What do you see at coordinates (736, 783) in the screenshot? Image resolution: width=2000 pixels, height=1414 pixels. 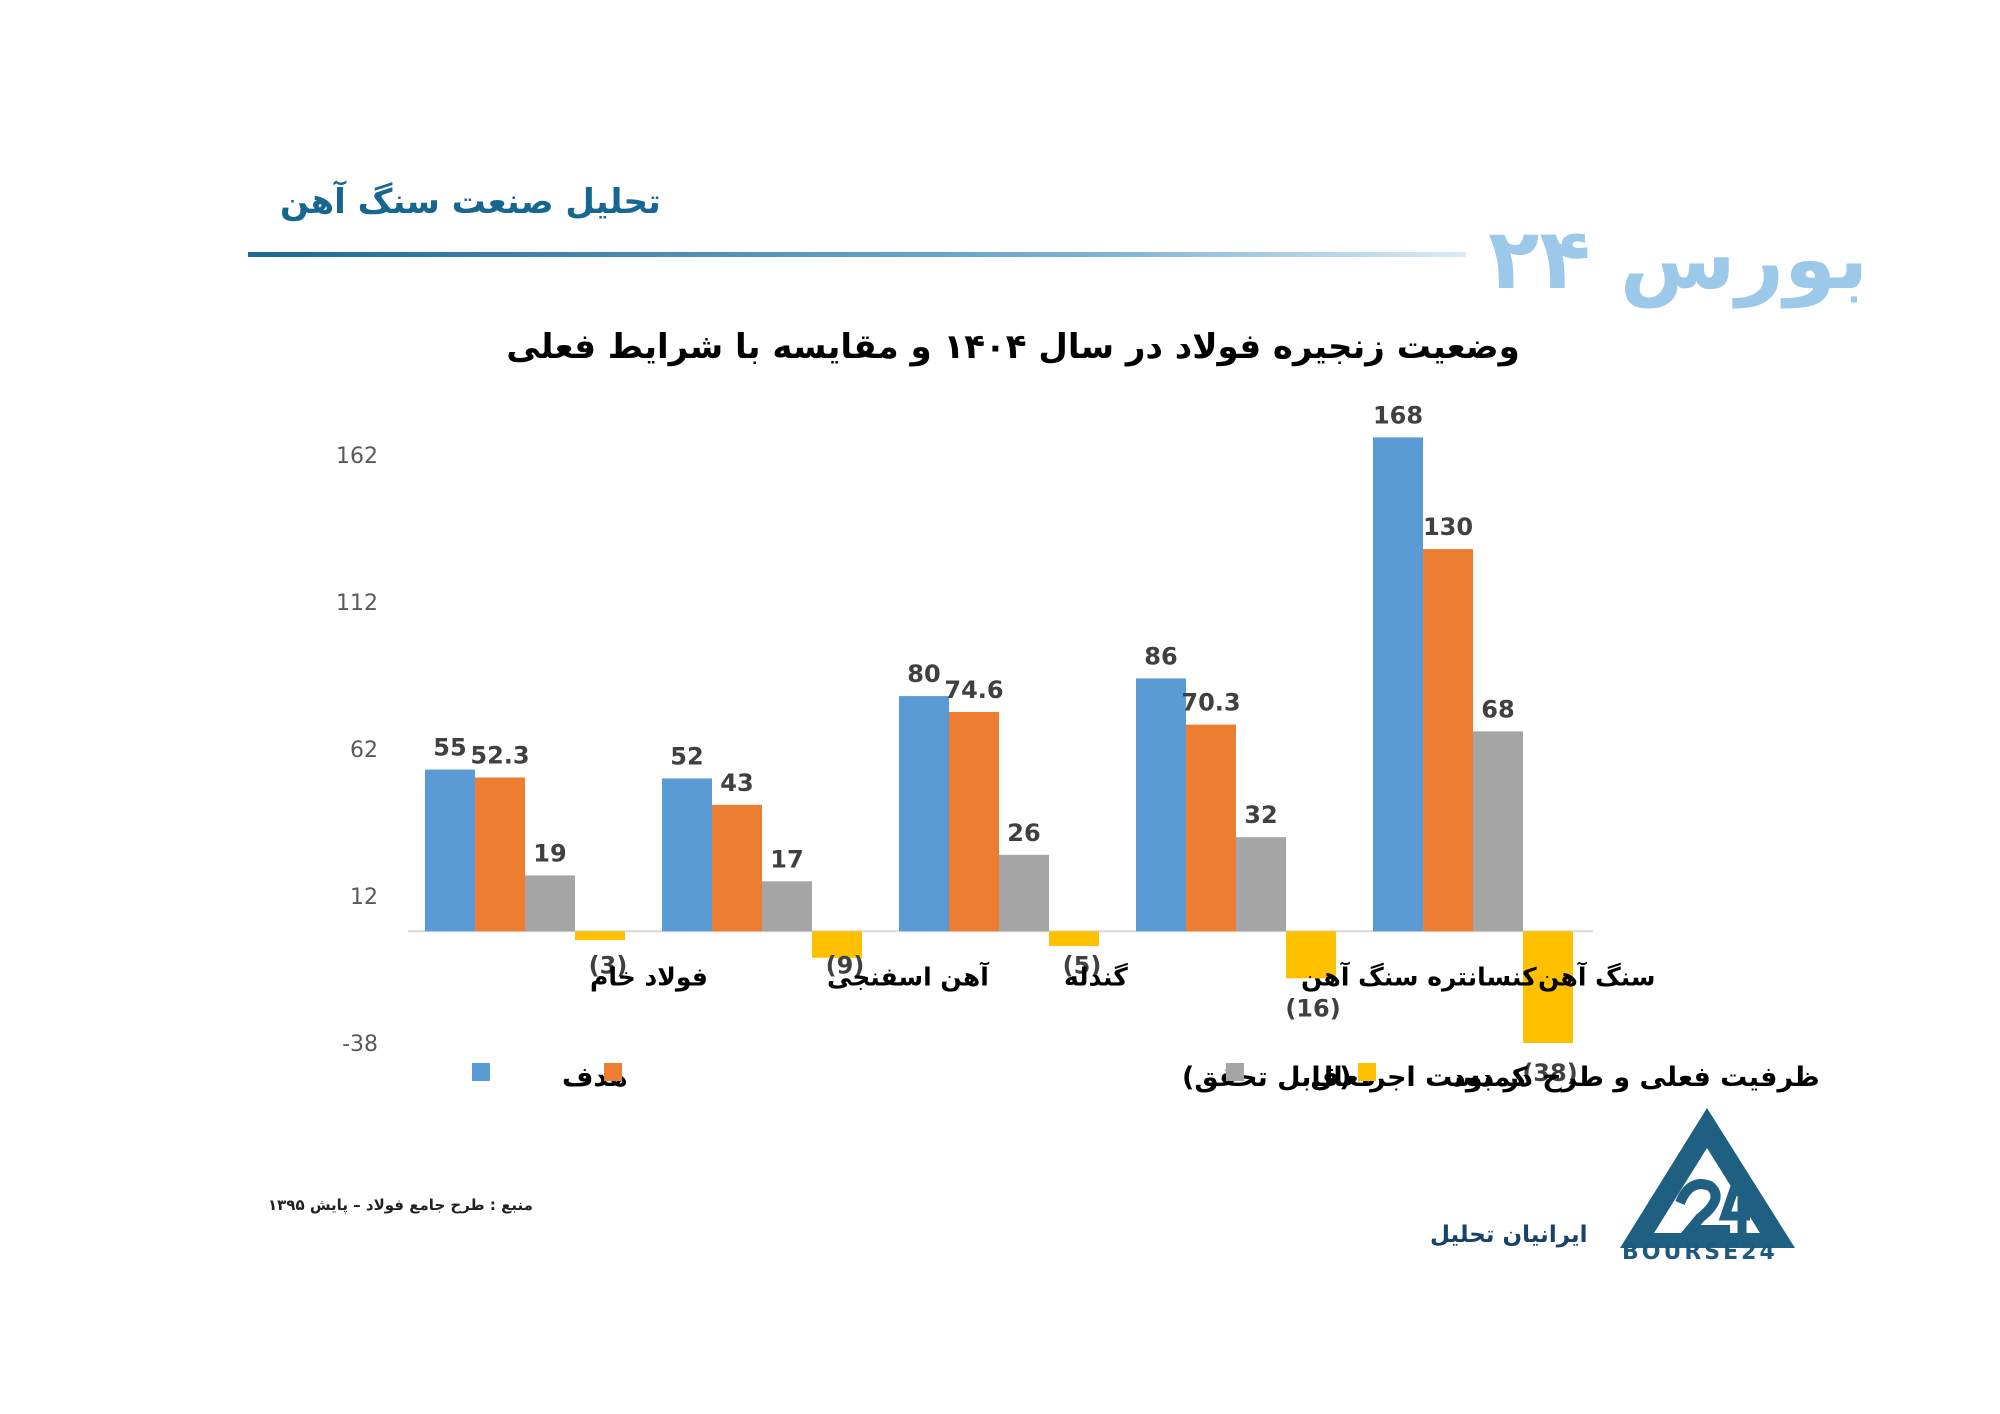 I see `data-label: 43` at bounding box center [736, 783].